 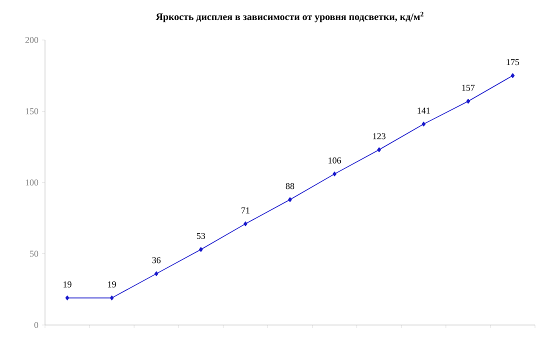 I want to click on data-label: 106, so click(x=335, y=160).